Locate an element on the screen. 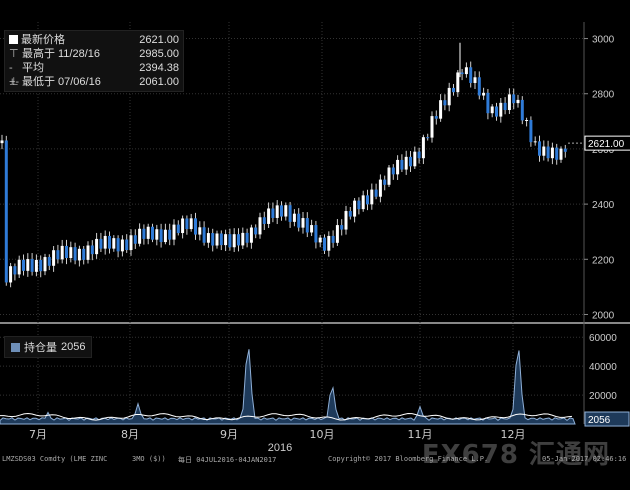 The width and height of the screenshot is (630, 490). average-marker-icon: -+- is located at coordinates (14, 75).